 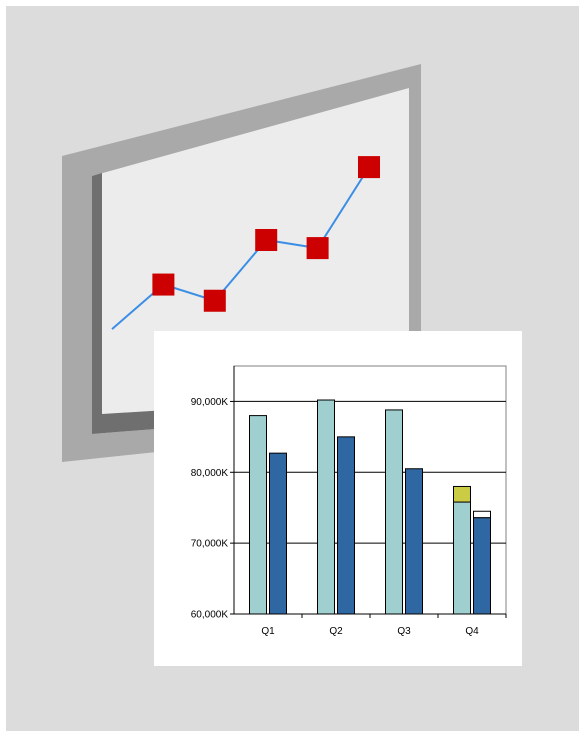 What do you see at coordinates (210, 473) in the screenshot?
I see `y-tick-label: 80,000K` at bounding box center [210, 473].